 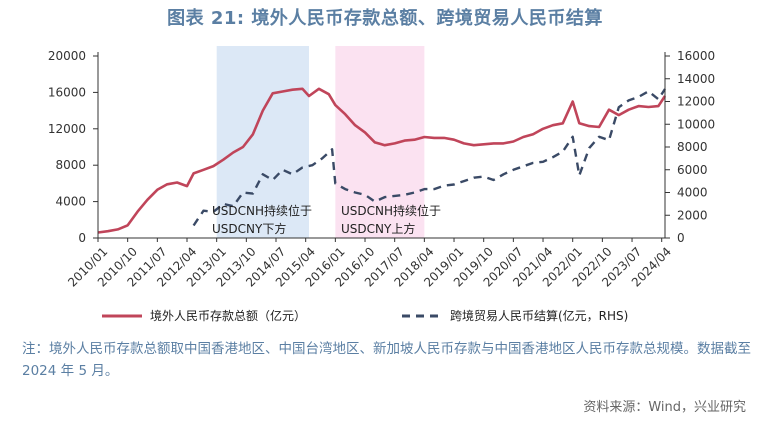 I want to click on annotation-1-line-2: USDCNY下方, so click(x=249, y=228).